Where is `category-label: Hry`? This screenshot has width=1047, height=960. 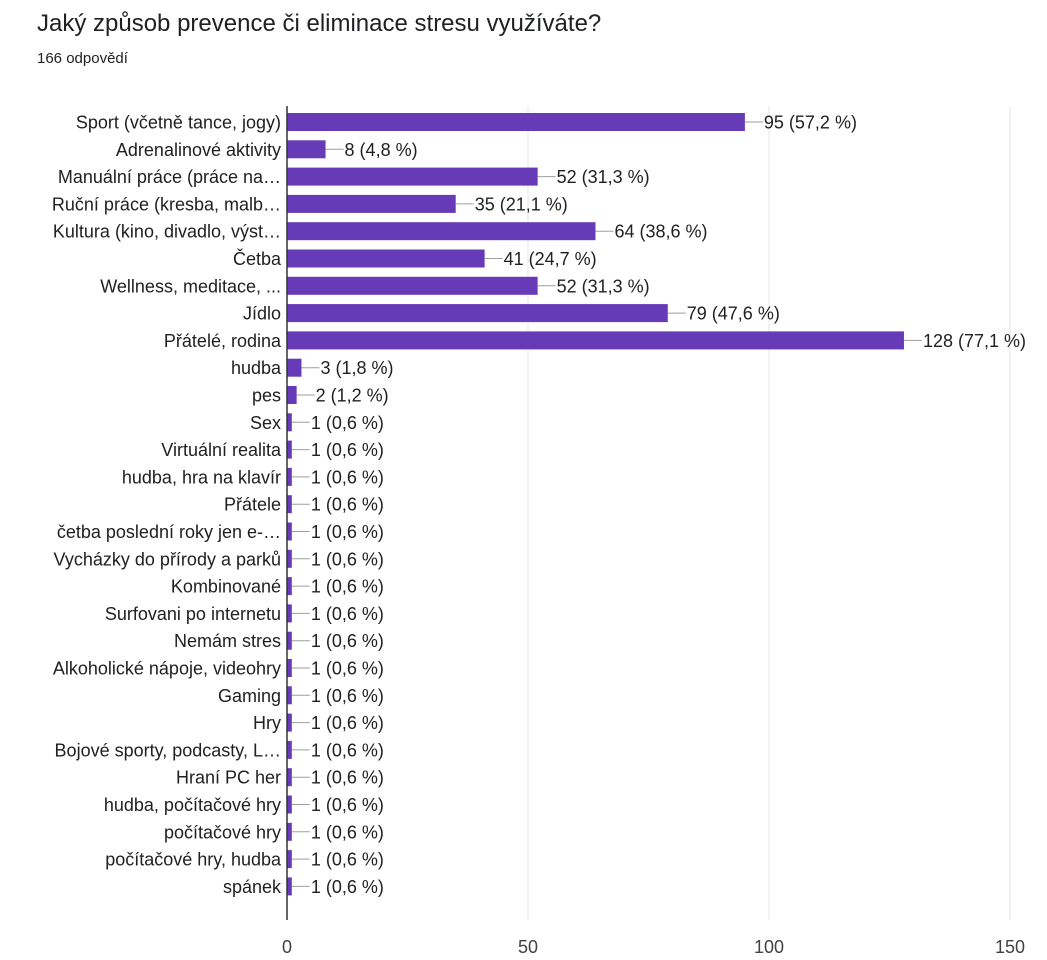
category-label: Hry is located at coordinates (267, 723).